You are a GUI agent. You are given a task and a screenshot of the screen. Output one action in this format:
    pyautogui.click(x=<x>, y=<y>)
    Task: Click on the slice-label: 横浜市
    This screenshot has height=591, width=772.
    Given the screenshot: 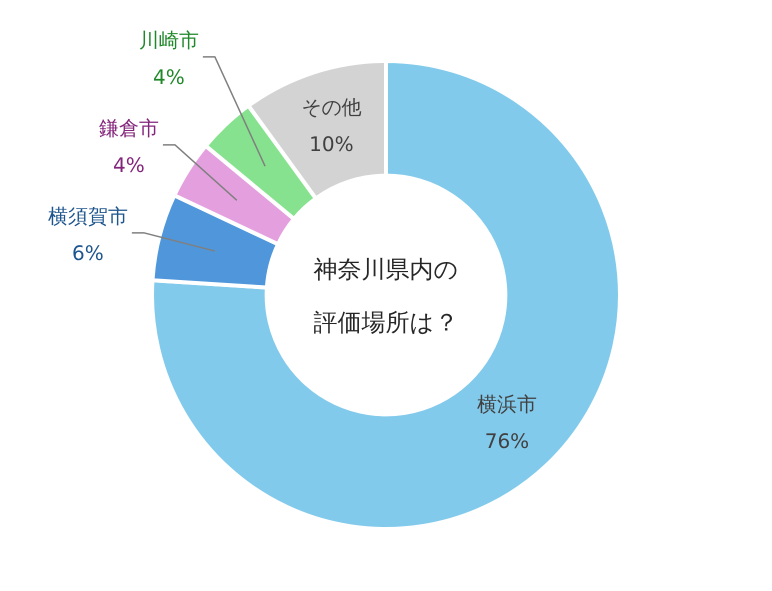 What is the action you would take?
    pyautogui.click(x=506, y=404)
    